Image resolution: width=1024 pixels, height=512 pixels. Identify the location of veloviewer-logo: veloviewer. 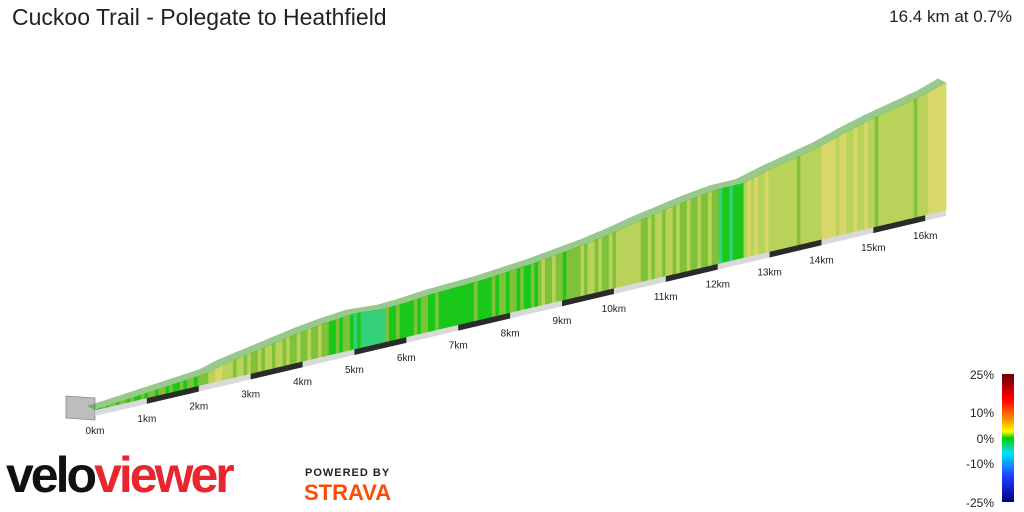
(120, 475).